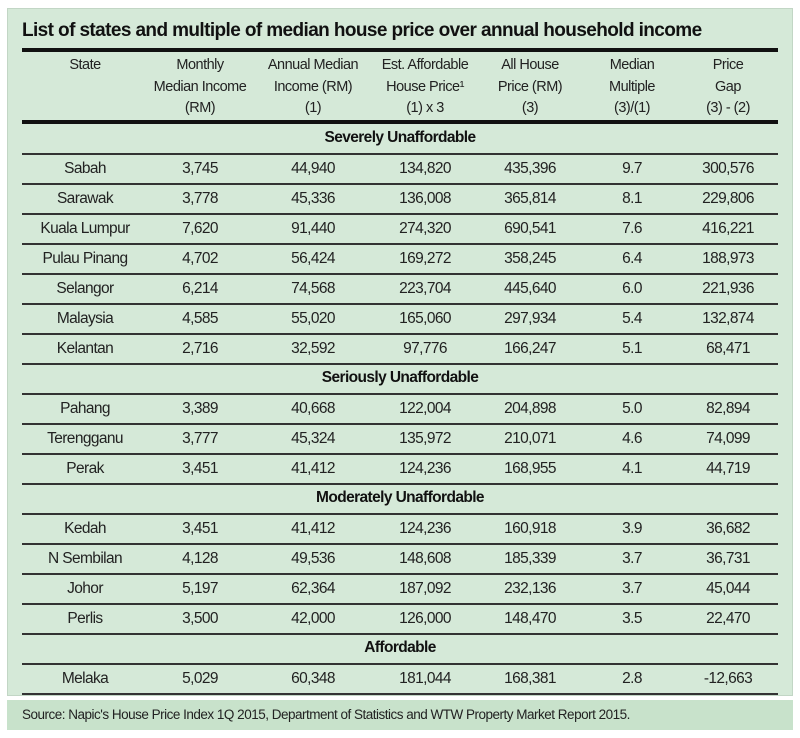 The width and height of the screenshot is (800, 738). What do you see at coordinates (400, 619) in the screenshot?
I see `table-row: Perlis 3,500 42,000 126,000 148,470 3.5 22,470` at bounding box center [400, 619].